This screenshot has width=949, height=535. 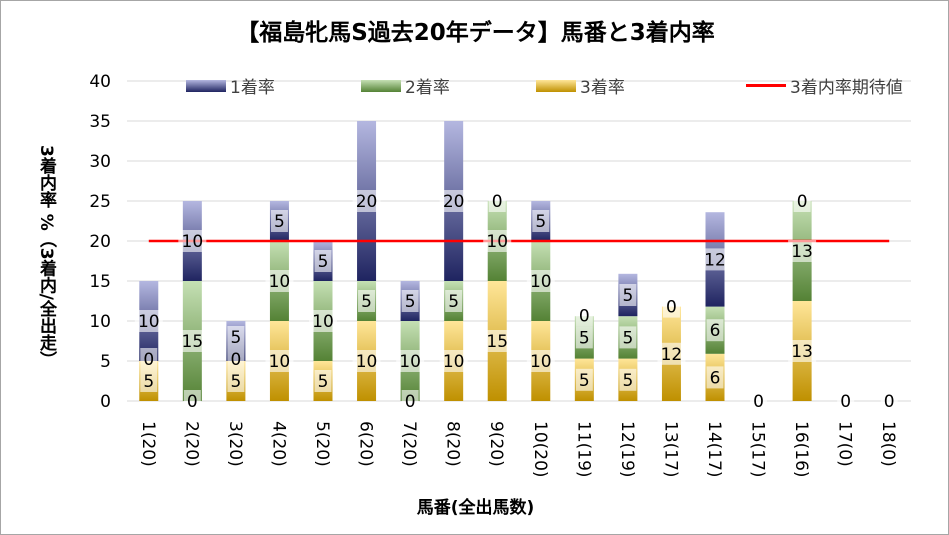 I want to click on y-tick-label: 10, so click(x=100, y=322).